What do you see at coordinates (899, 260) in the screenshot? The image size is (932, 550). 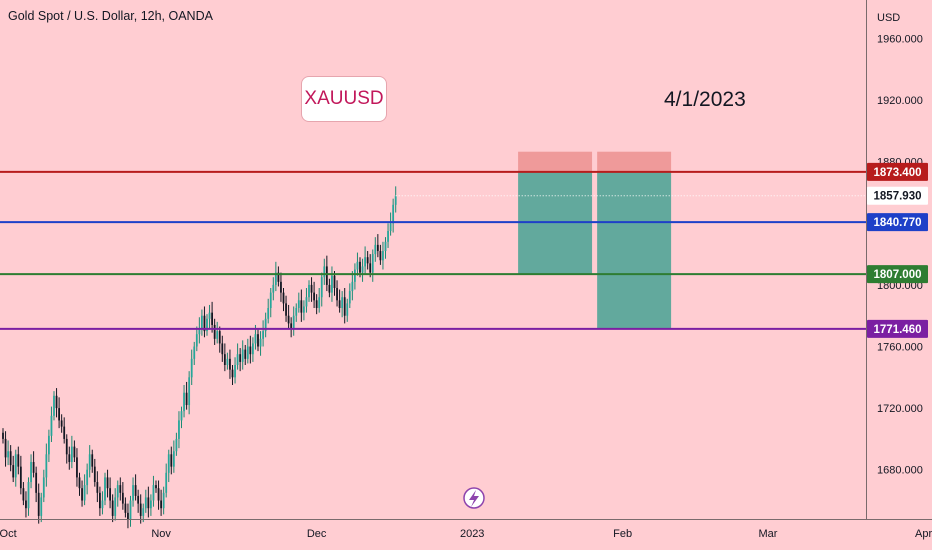 I see `price-scale` at bounding box center [899, 260].